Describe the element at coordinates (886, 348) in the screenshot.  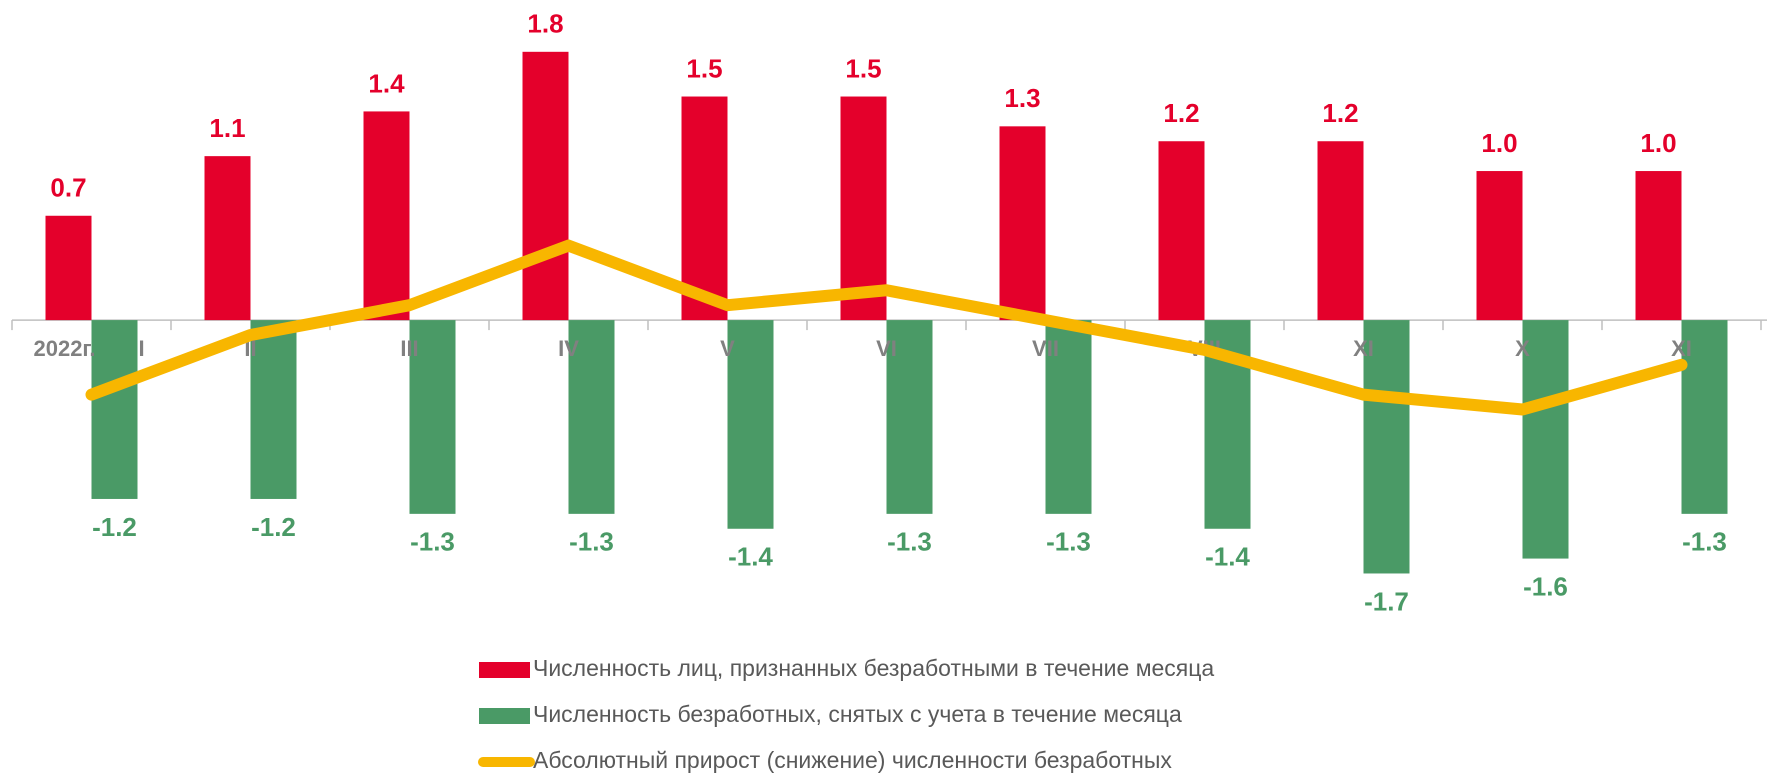
I see `x-tick-label: VI` at that location.